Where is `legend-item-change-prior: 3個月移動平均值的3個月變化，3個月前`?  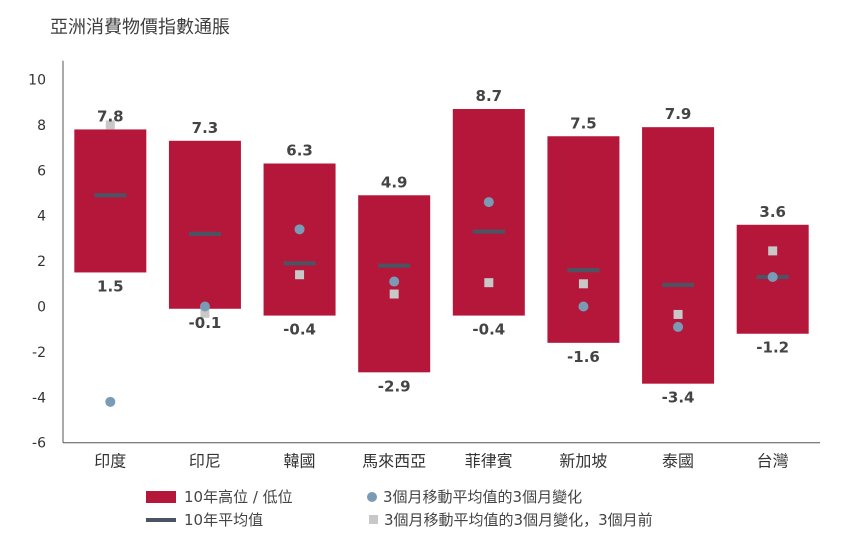 legend-item-change-prior: 3個月移動平均值的3個月變化，3個月前 is located at coordinates (511, 519).